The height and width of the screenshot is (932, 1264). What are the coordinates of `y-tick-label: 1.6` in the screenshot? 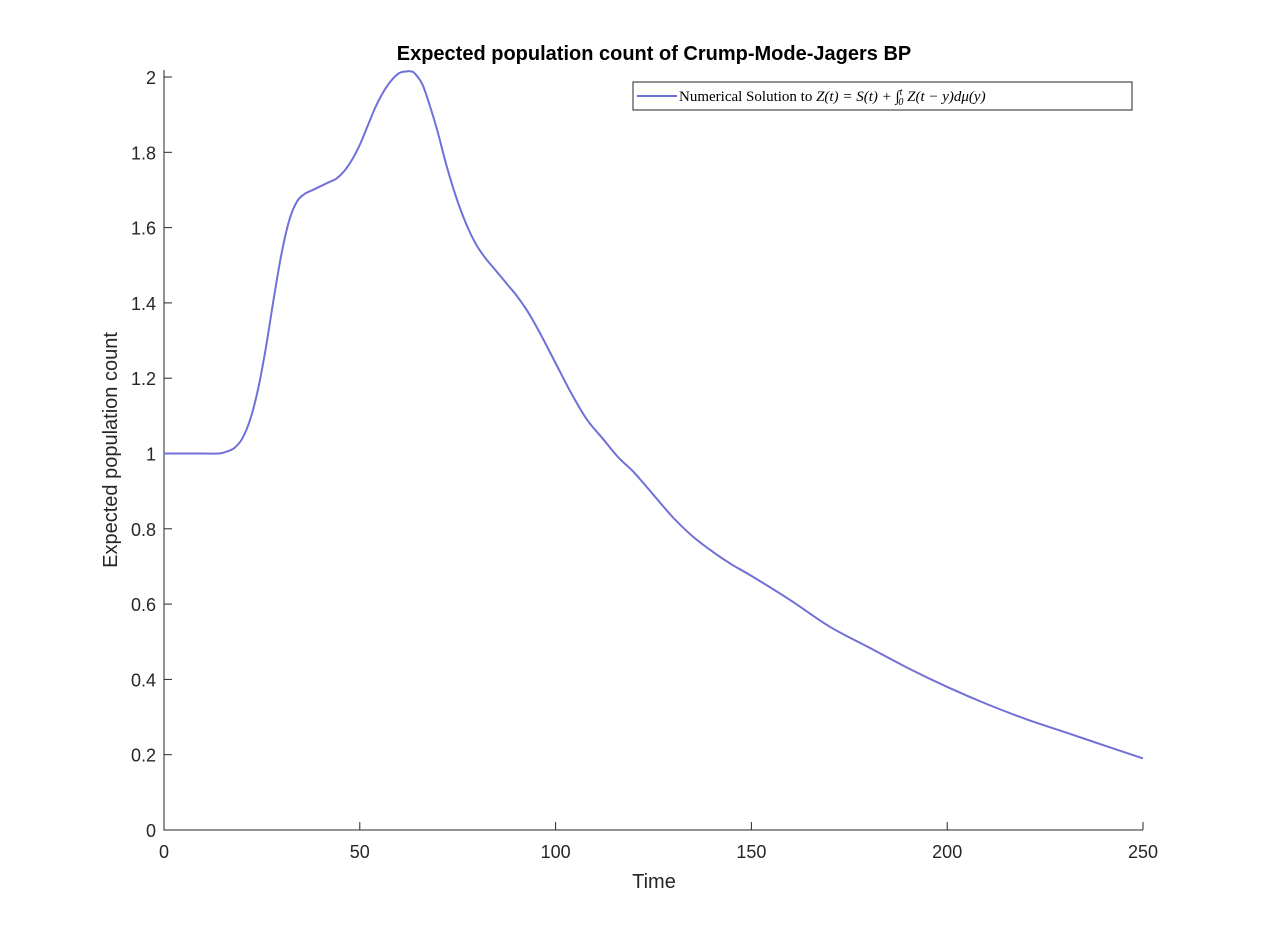 It's located at (143, 229).